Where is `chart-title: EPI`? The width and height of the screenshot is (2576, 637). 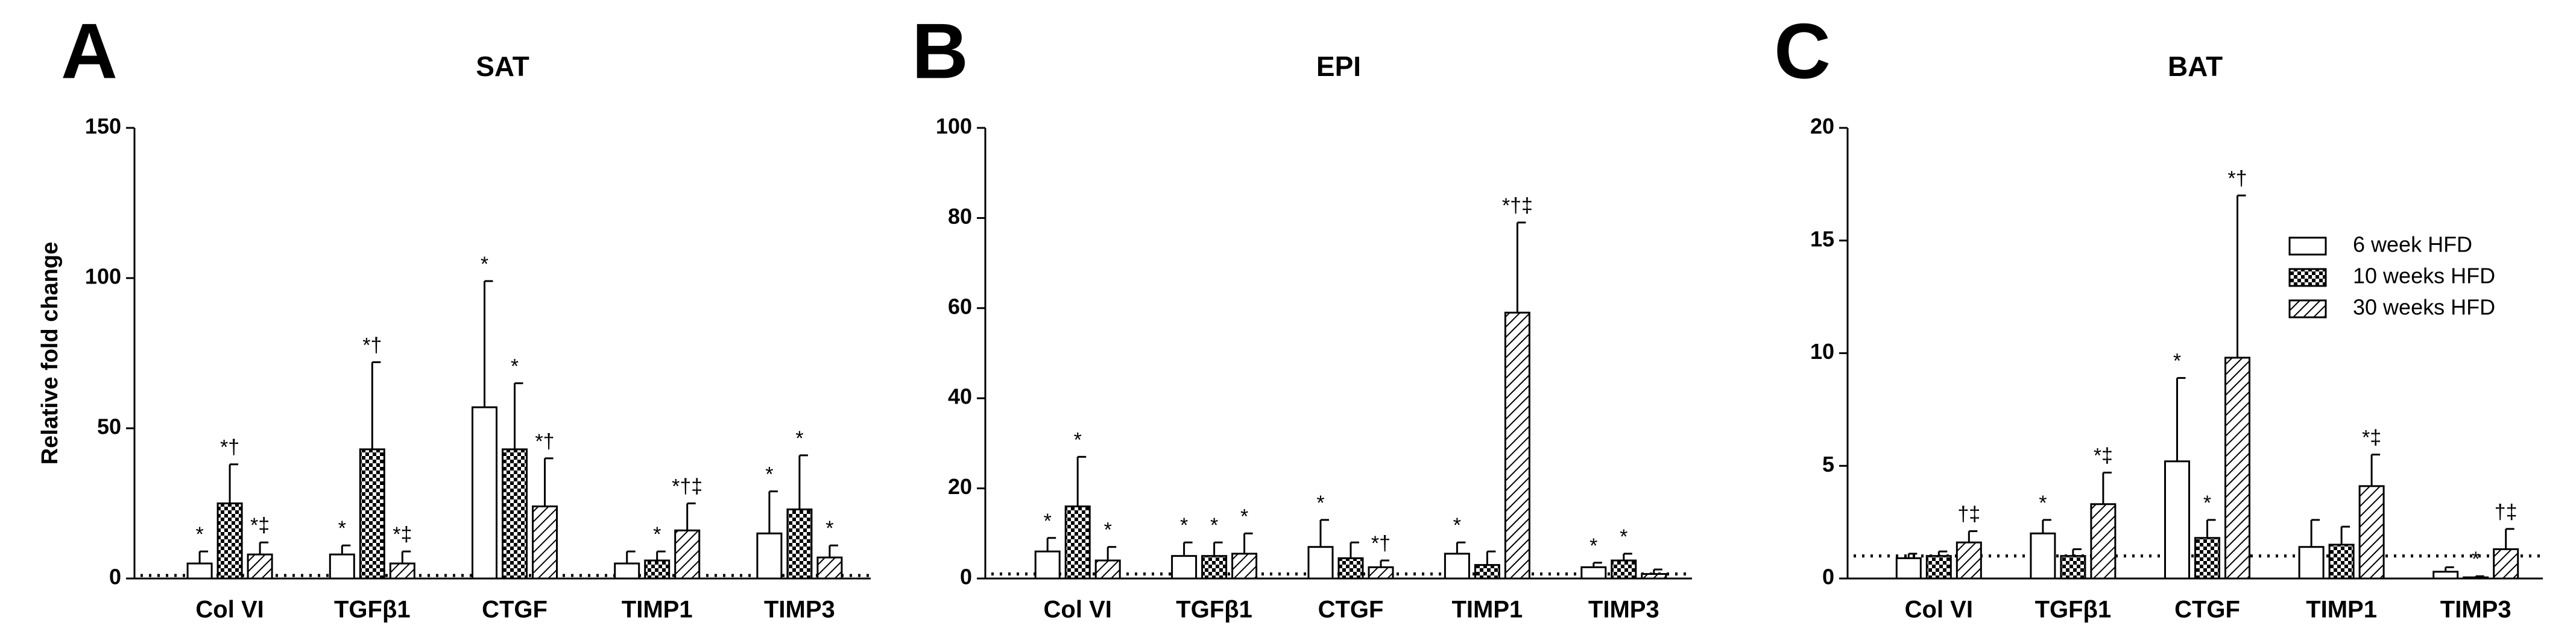 chart-title: EPI is located at coordinates (1338, 66).